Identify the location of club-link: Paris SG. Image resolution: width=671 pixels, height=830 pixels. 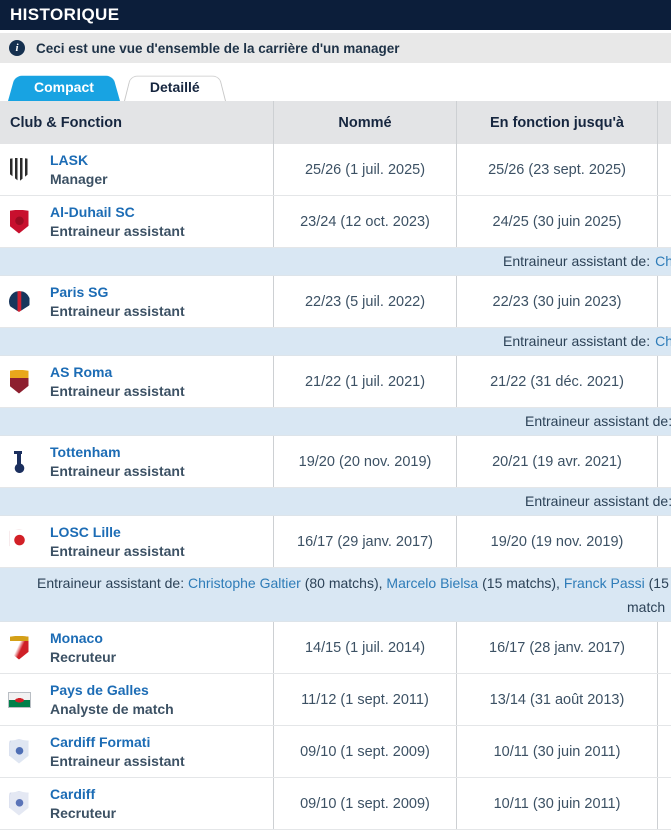
(79, 291).